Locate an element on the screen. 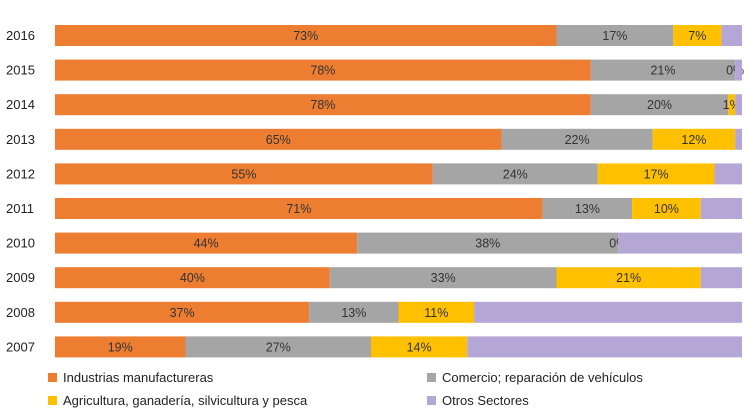  legend-item-other: Otros Sectores is located at coordinates (478, 400).